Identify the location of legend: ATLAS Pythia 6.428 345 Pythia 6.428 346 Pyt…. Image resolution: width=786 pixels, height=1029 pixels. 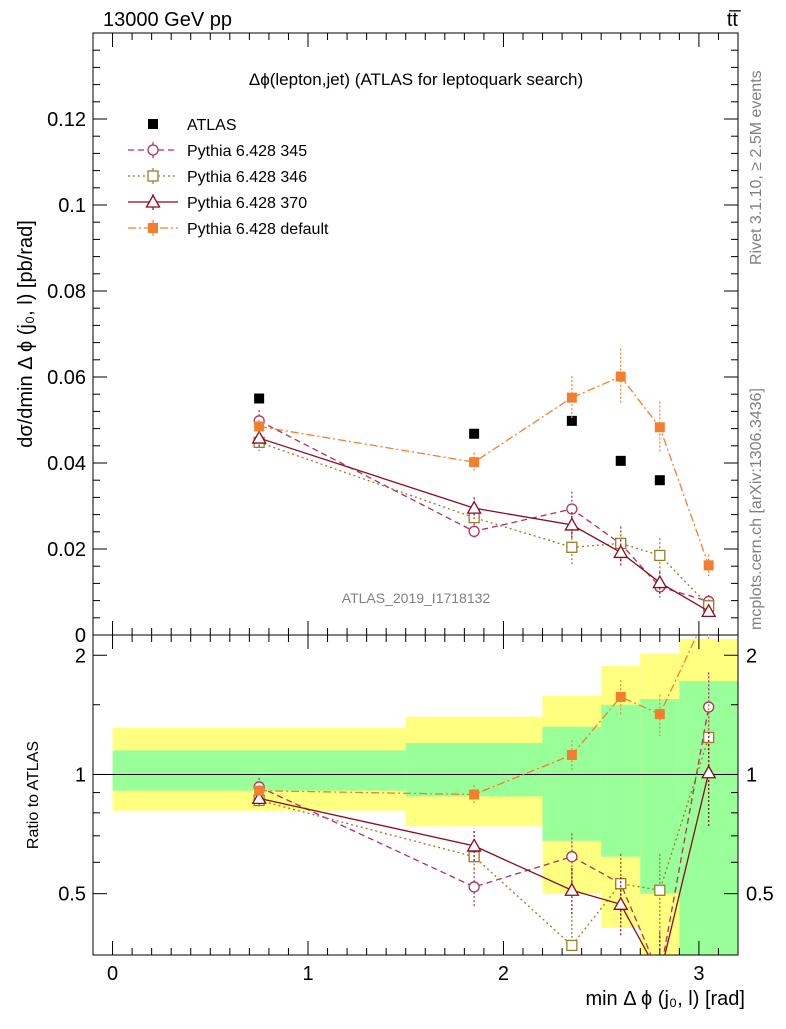
(228, 177).